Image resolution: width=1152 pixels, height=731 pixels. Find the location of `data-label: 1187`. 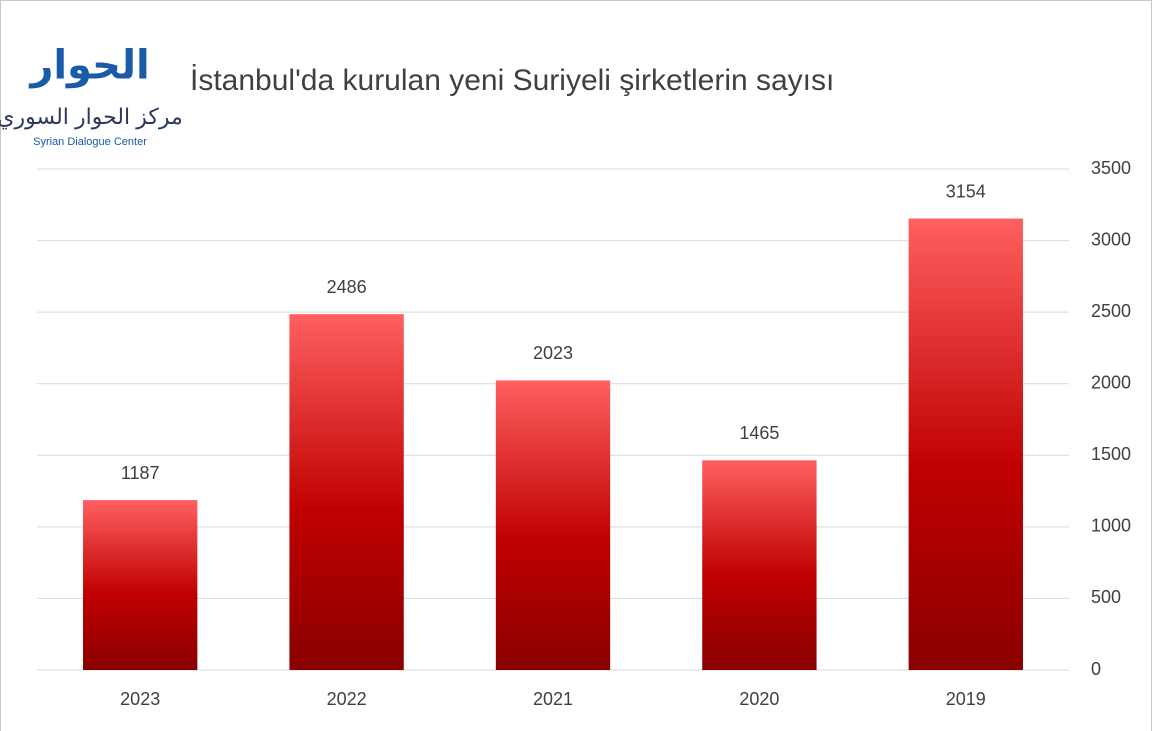

data-label: 1187 is located at coordinates (140, 473).